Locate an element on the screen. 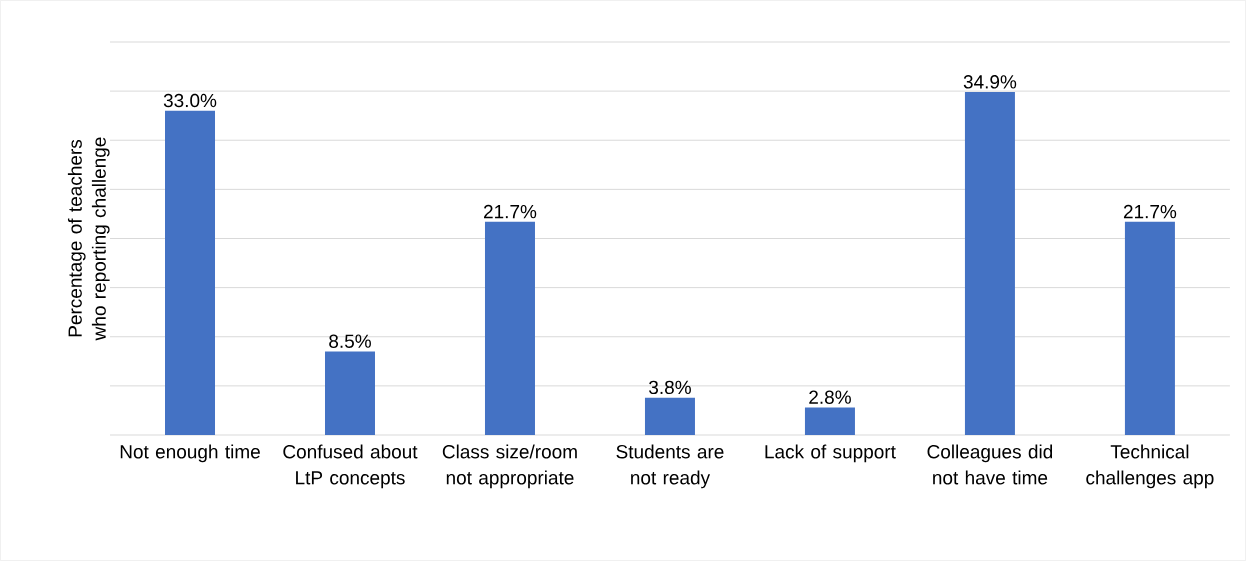 The image size is (1246, 561). data-label: 8.5% is located at coordinates (350, 341).